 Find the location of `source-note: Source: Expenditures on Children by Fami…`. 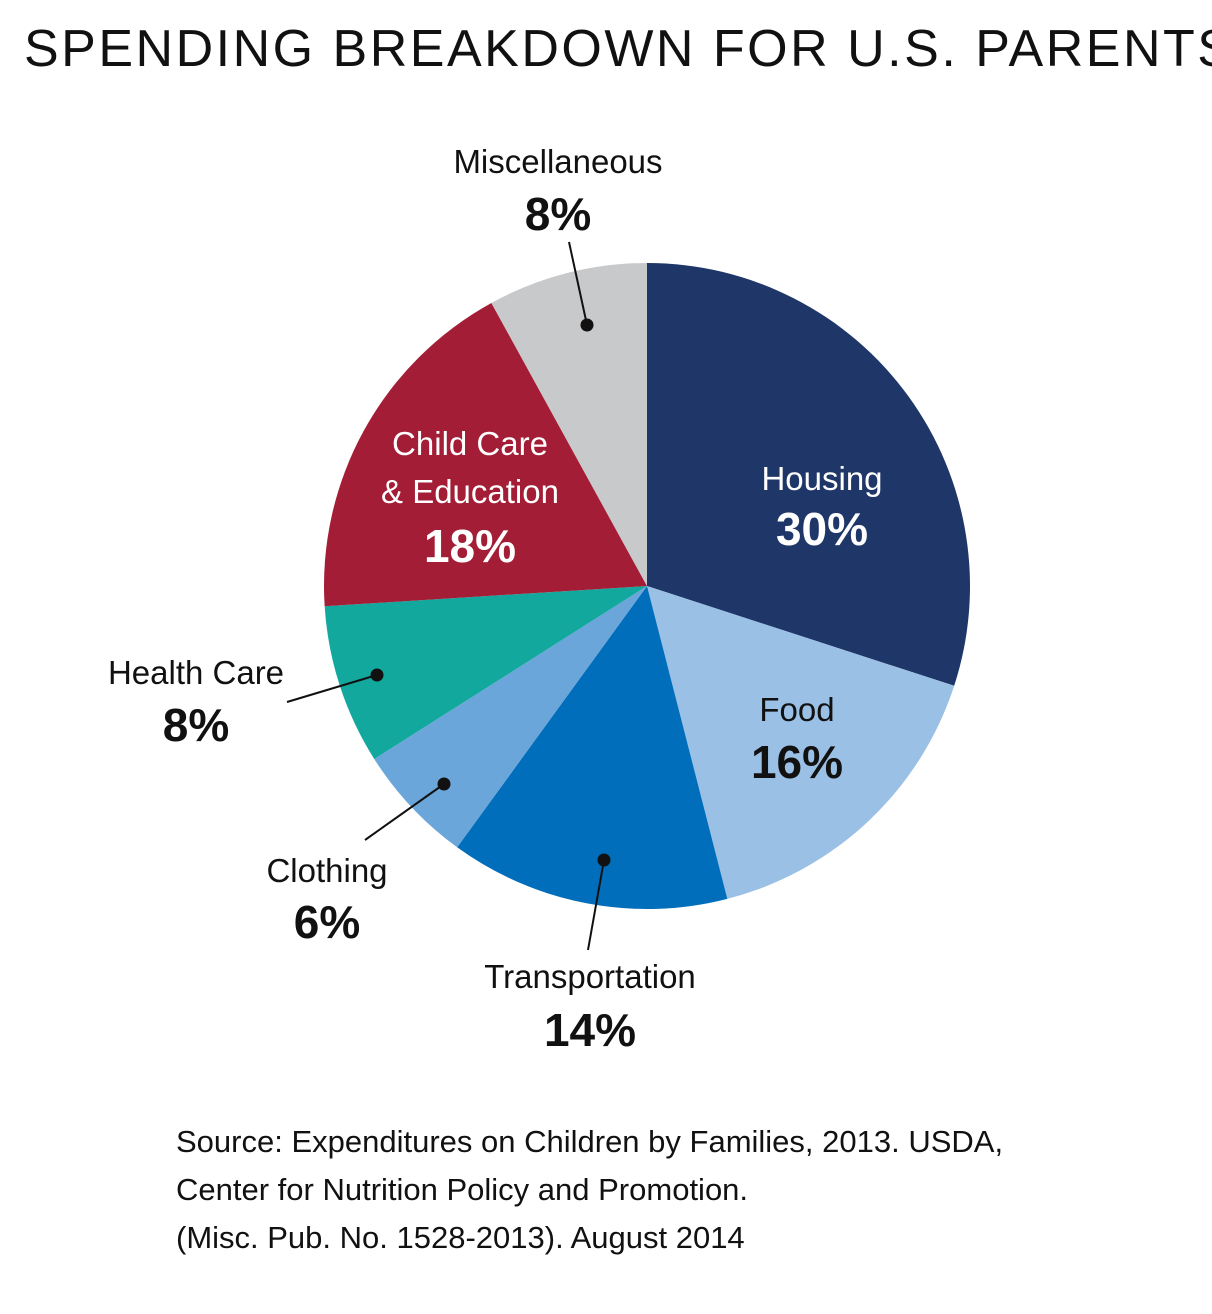

source-note: Source: Expenditures on Children by Fami… is located at coordinates (676, 1190).